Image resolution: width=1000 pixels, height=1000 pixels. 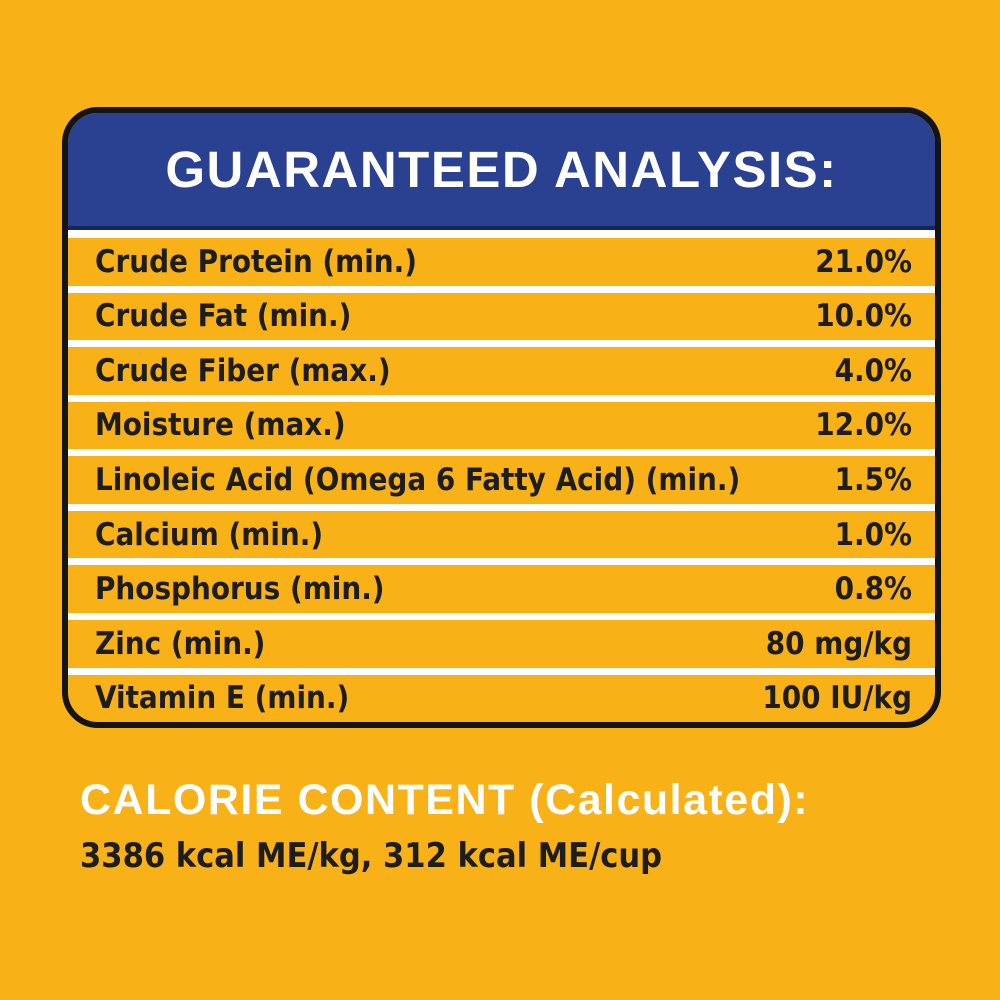 What do you see at coordinates (180, 643) in the screenshot?
I see `nutrient-label: Zinc (min.)` at bounding box center [180, 643].